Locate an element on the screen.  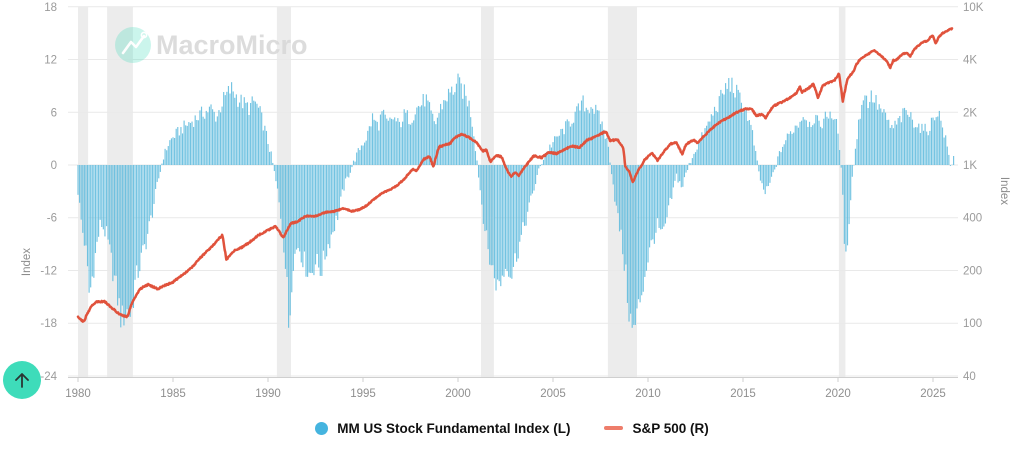
brand-watermark: MacroMicro is located at coordinates (211, 45).